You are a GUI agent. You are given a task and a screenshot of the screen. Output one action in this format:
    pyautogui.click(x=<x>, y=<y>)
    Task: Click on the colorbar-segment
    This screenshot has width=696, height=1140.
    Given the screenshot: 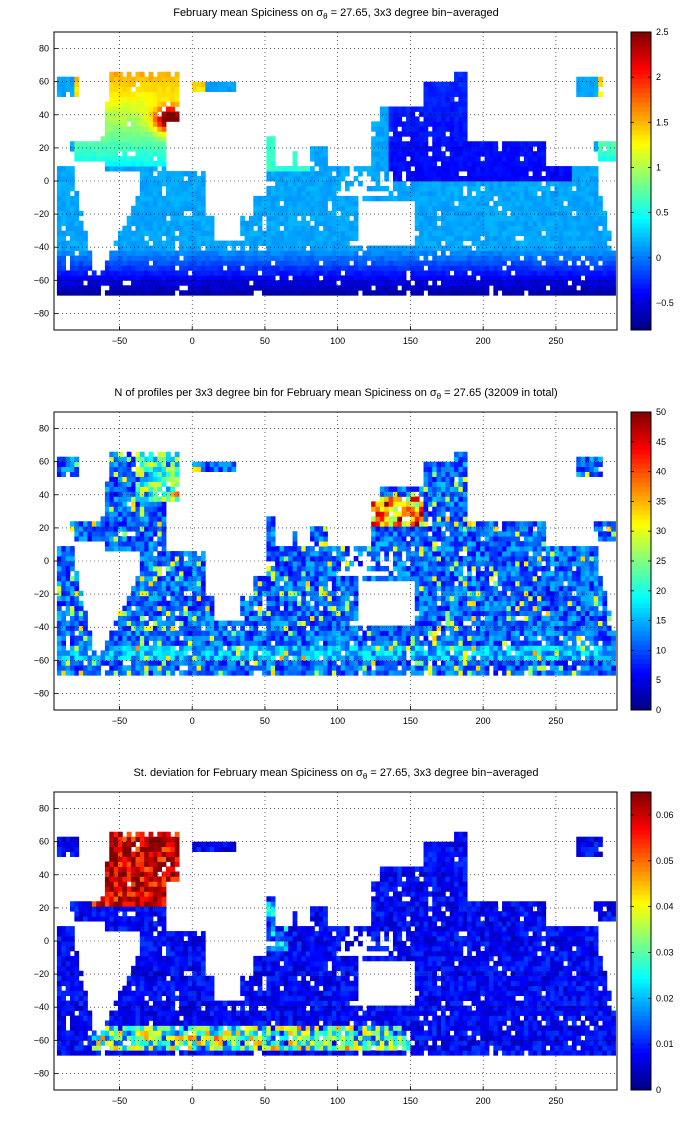 What is the action you would take?
    pyautogui.click(x=641, y=258)
    